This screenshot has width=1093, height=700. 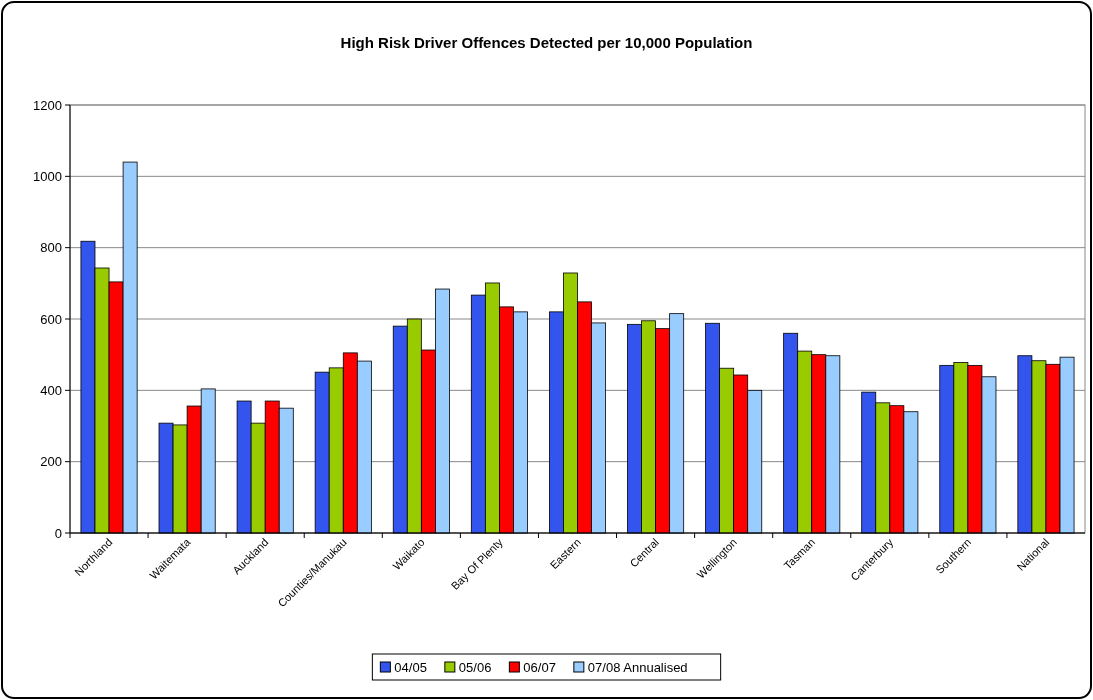 What do you see at coordinates (51, 390) in the screenshot?
I see `y-tick-label: 400` at bounding box center [51, 390].